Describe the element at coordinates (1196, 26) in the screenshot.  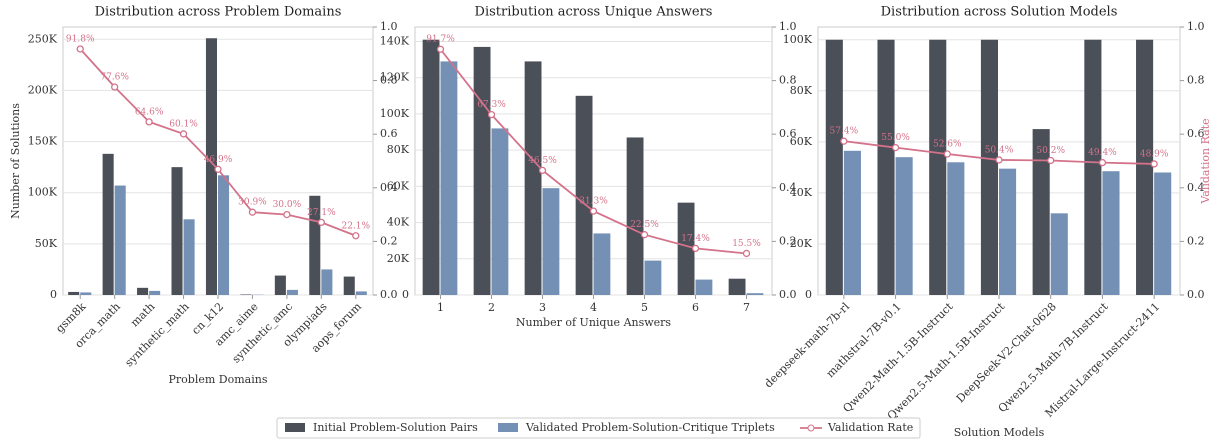
I see `y2-tick-label: 1.0` at that location.